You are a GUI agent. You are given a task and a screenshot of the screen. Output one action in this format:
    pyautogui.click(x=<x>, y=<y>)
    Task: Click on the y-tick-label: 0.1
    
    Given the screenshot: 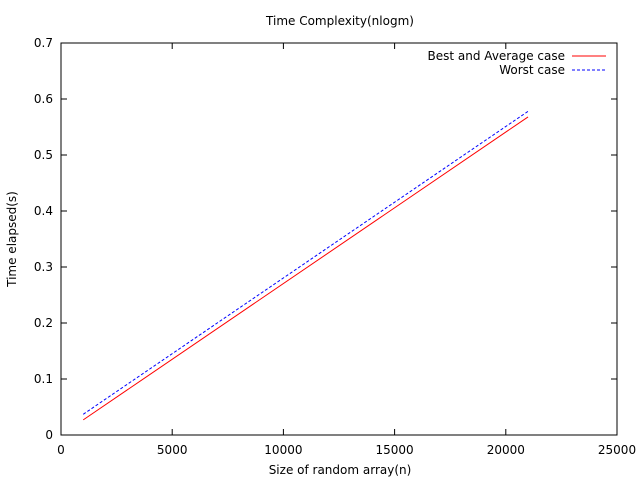 What is the action you would take?
    pyautogui.click(x=43, y=379)
    